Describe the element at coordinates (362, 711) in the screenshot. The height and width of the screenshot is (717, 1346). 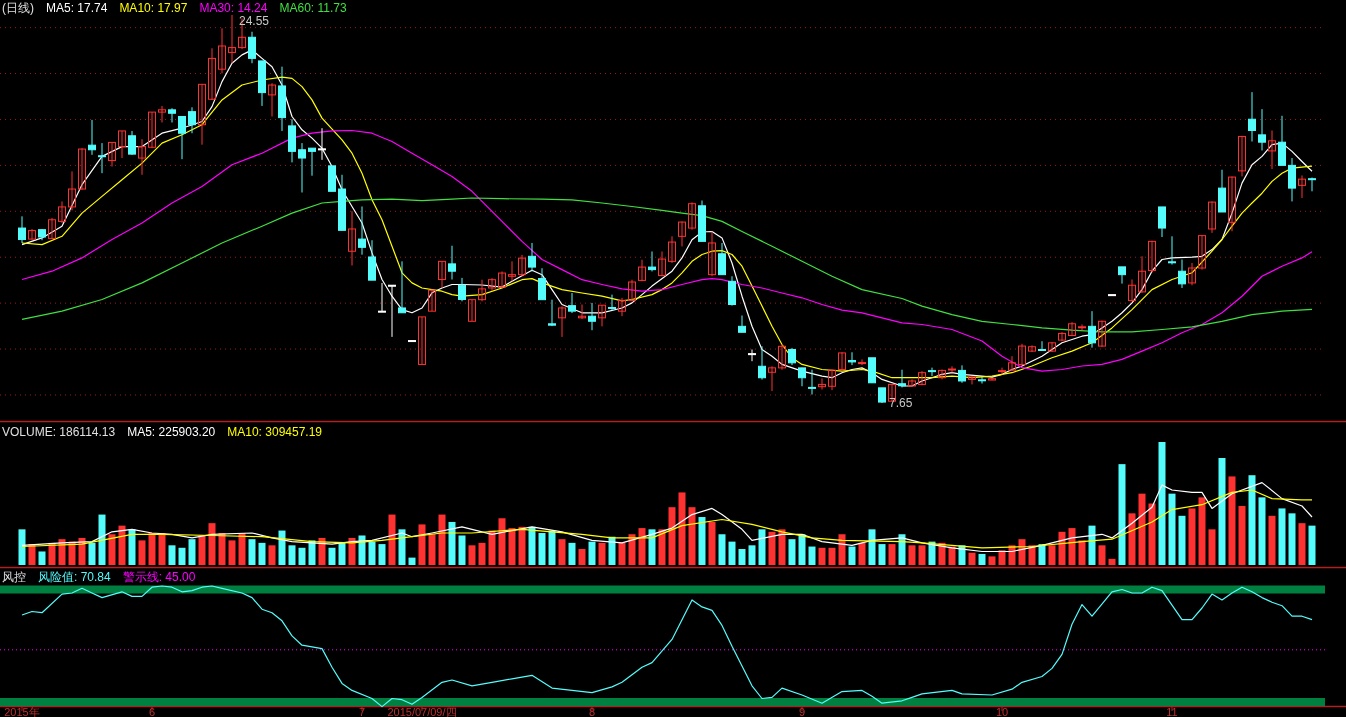
I see `x-tick-label: 7` at that location.